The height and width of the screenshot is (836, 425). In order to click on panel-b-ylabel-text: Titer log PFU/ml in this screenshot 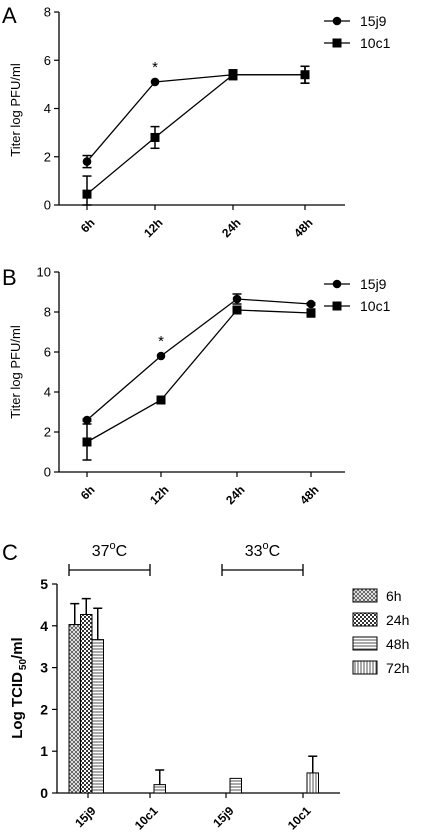, I will do `click(15, 372)`.